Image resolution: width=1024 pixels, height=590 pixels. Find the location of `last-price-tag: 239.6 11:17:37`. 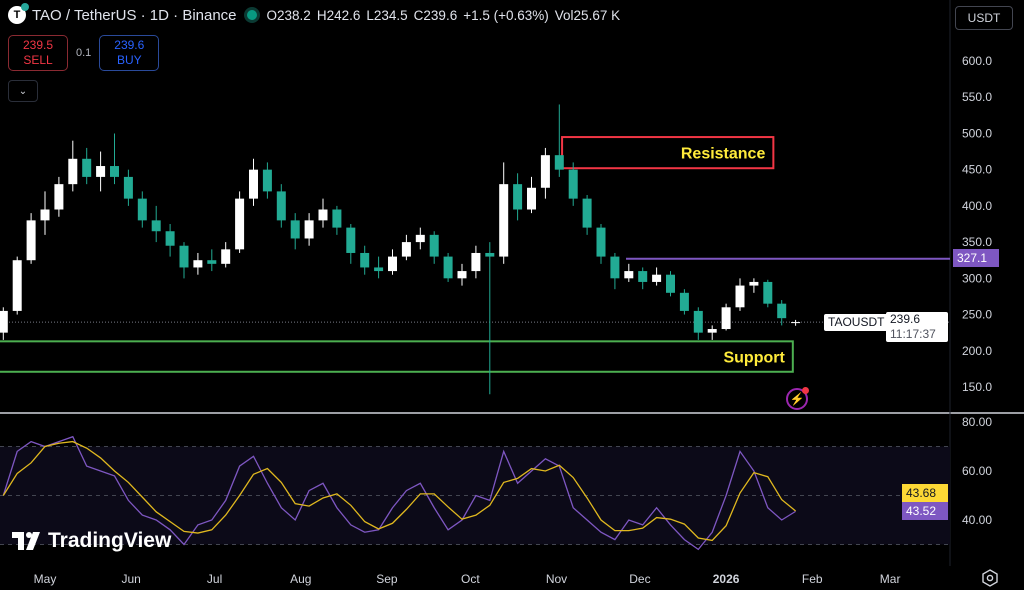

last-price-tag: 239.6 11:17:37 is located at coordinates (917, 327).